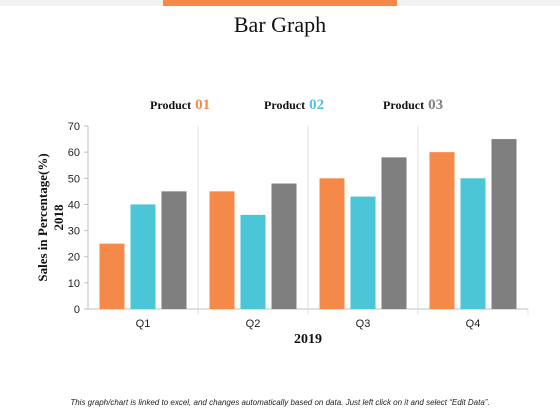 Image resolution: width=560 pixels, height=420 pixels. Describe the element at coordinates (504, 224) in the screenshot. I see `bar-product-03-q4` at that location.